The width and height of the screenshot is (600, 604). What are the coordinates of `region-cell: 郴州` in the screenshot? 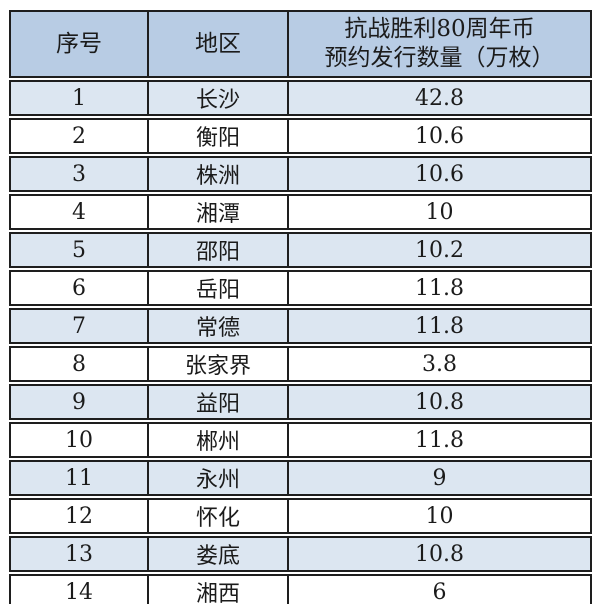 It's located at (217, 440).